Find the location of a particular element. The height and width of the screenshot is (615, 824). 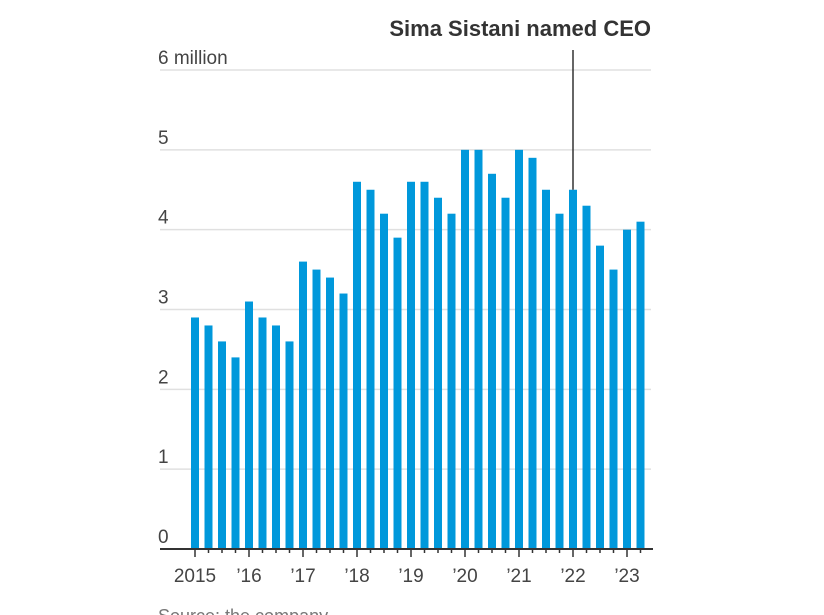

x-tick-label: ’21 is located at coordinates (518, 576).